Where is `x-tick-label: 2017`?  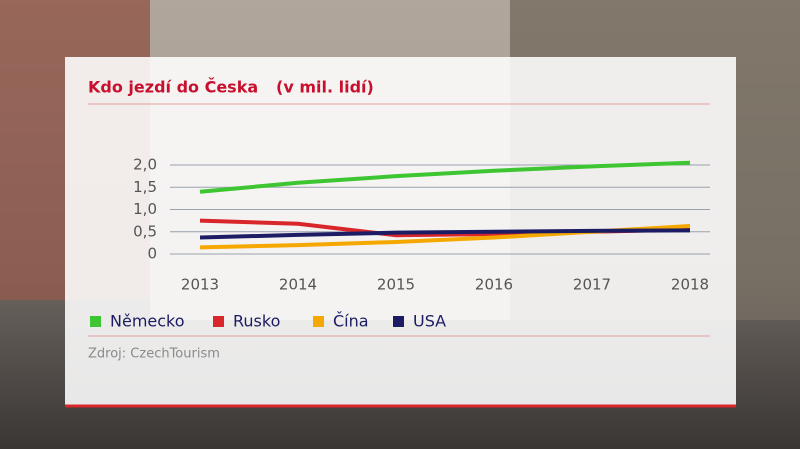 x-tick-label: 2017 is located at coordinates (592, 285).